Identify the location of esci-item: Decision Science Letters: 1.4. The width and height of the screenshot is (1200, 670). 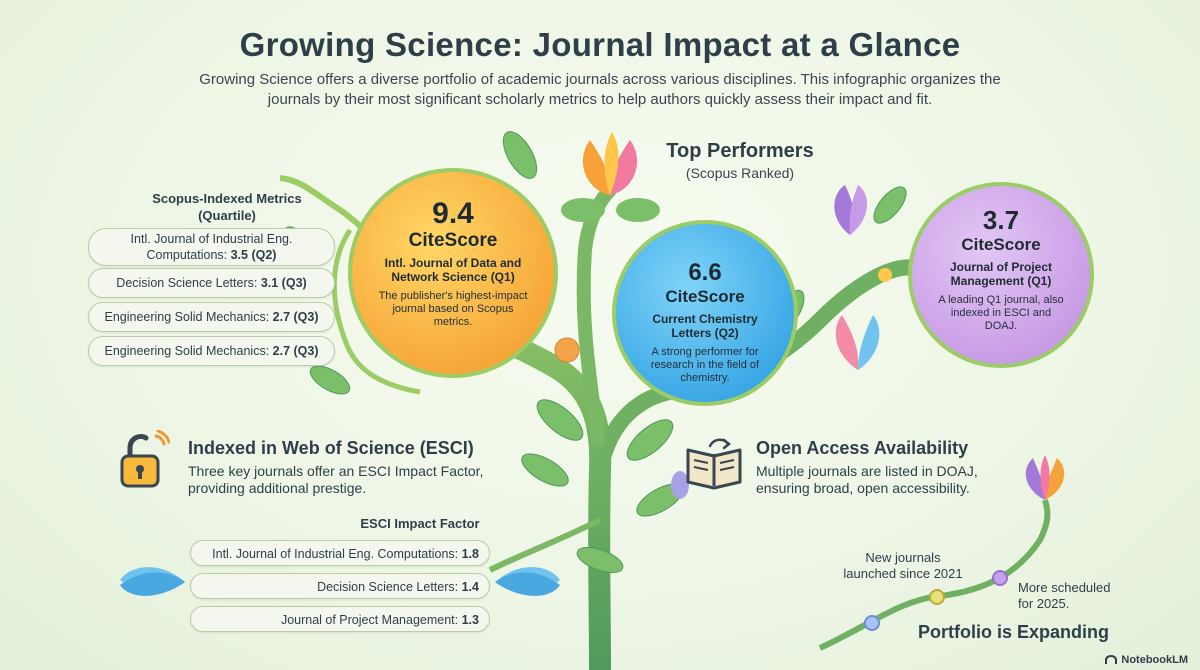
(340, 586).